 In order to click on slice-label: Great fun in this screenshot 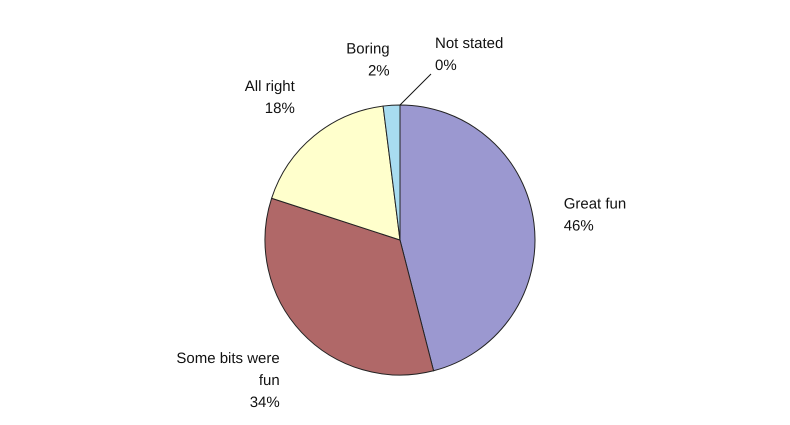, I will do `click(595, 203)`.